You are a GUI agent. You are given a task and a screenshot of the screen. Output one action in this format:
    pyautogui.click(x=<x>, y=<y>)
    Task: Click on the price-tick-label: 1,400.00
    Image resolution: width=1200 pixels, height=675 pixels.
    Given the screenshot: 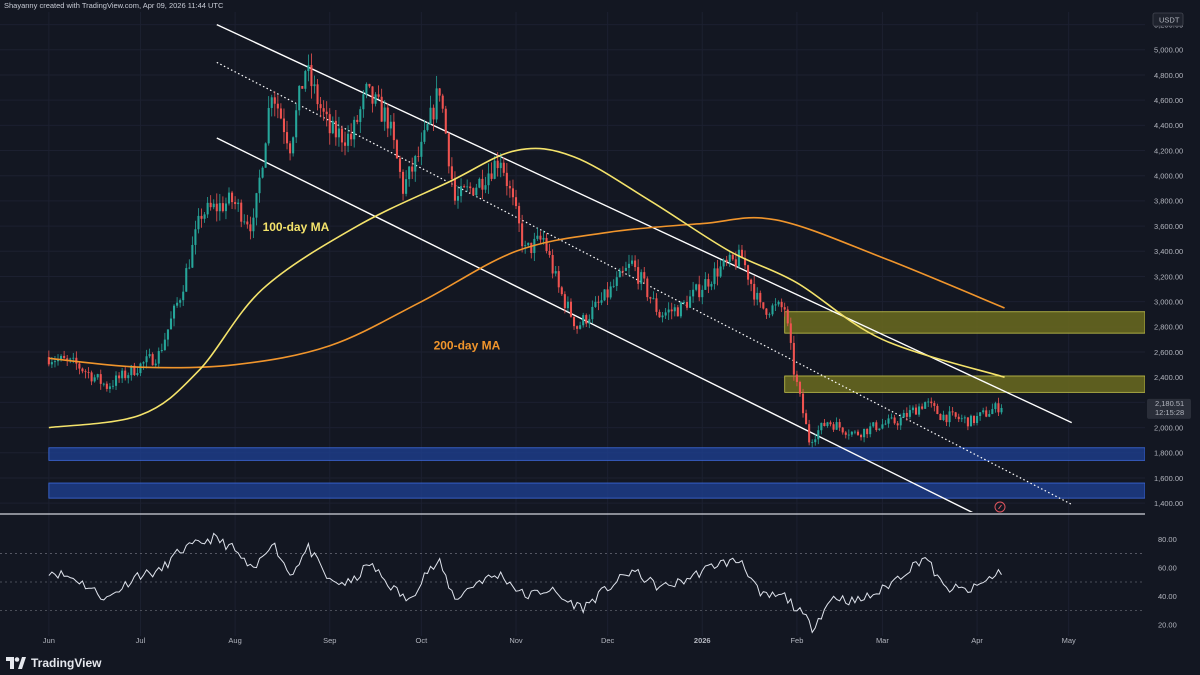 What is the action you would take?
    pyautogui.click(x=1168, y=503)
    